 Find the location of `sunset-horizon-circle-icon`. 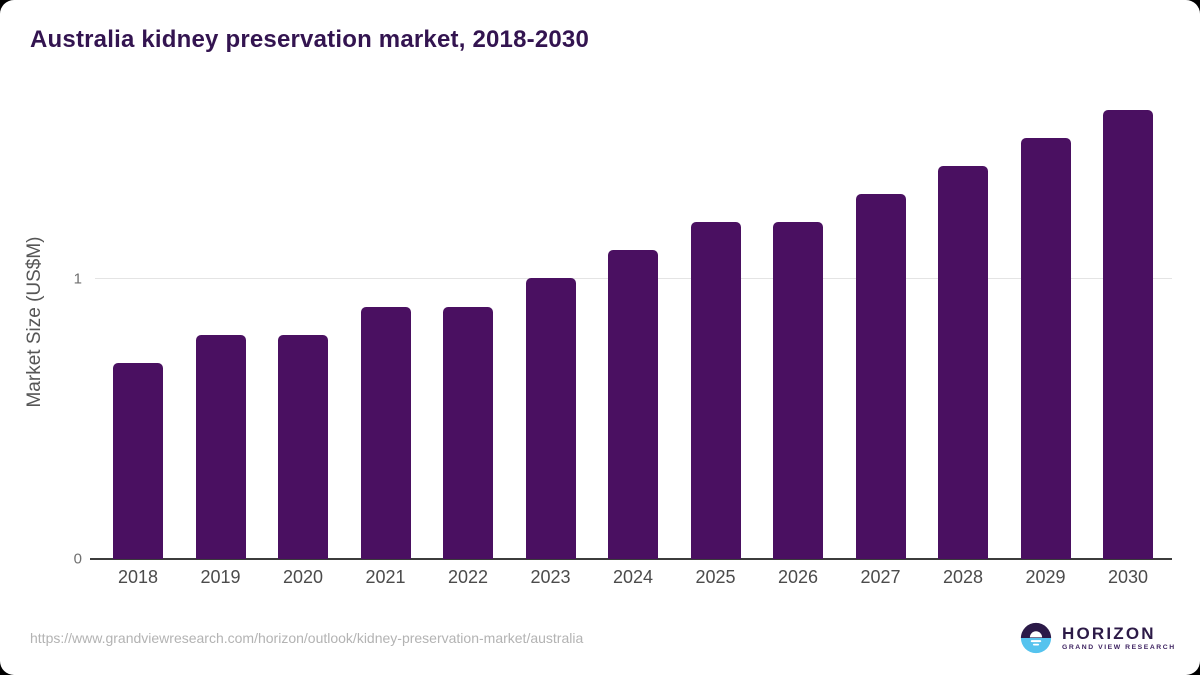

sunset-horizon-circle-icon is located at coordinates (1036, 638).